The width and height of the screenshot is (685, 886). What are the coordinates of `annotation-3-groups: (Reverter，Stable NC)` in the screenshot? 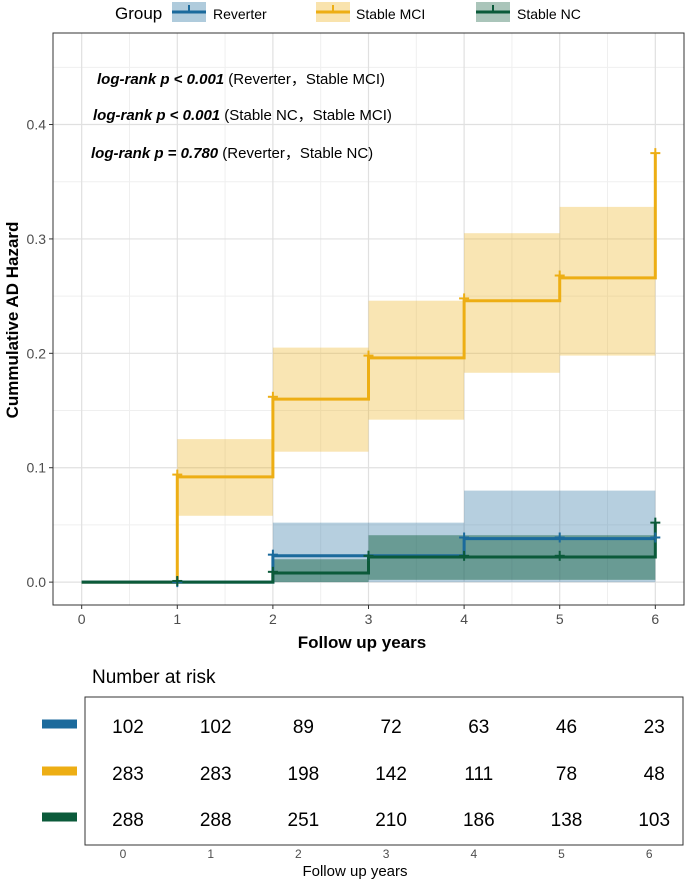 It's located at (295, 153).